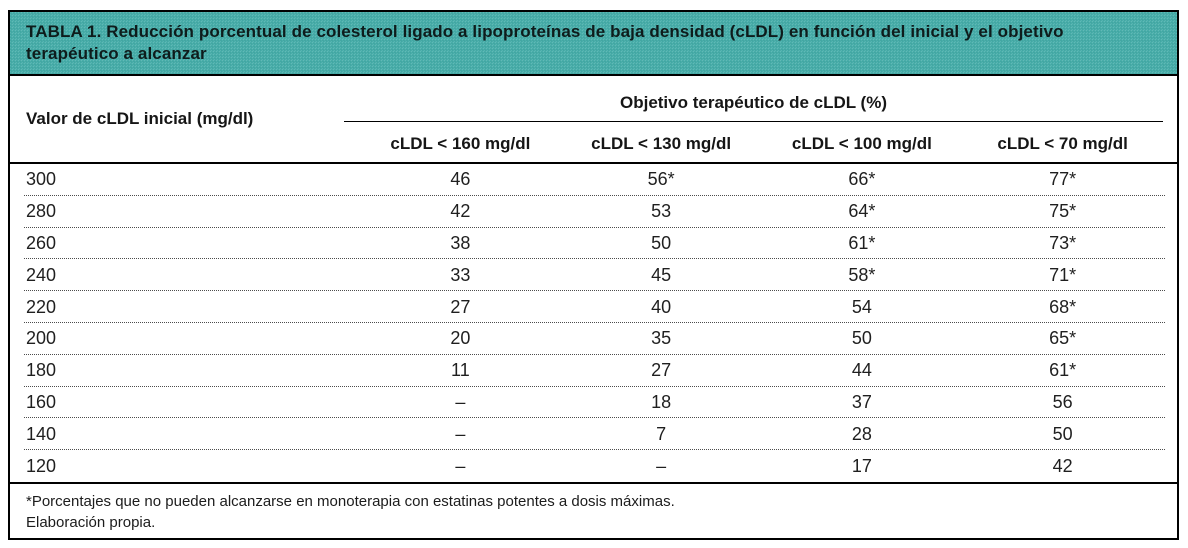 The width and height of the screenshot is (1188, 548). What do you see at coordinates (140, 118) in the screenshot?
I see `row-header-label: Valor de cLDL inicial (mg/dl)` at bounding box center [140, 118].